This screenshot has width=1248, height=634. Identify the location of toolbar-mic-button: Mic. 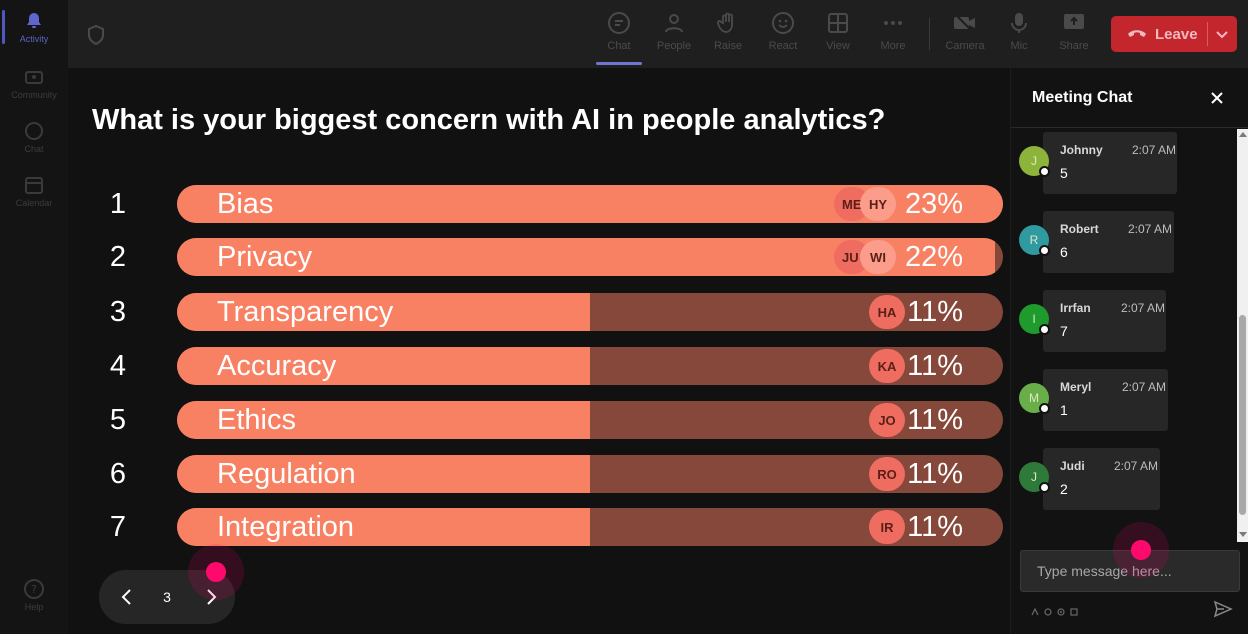
(1019, 35).